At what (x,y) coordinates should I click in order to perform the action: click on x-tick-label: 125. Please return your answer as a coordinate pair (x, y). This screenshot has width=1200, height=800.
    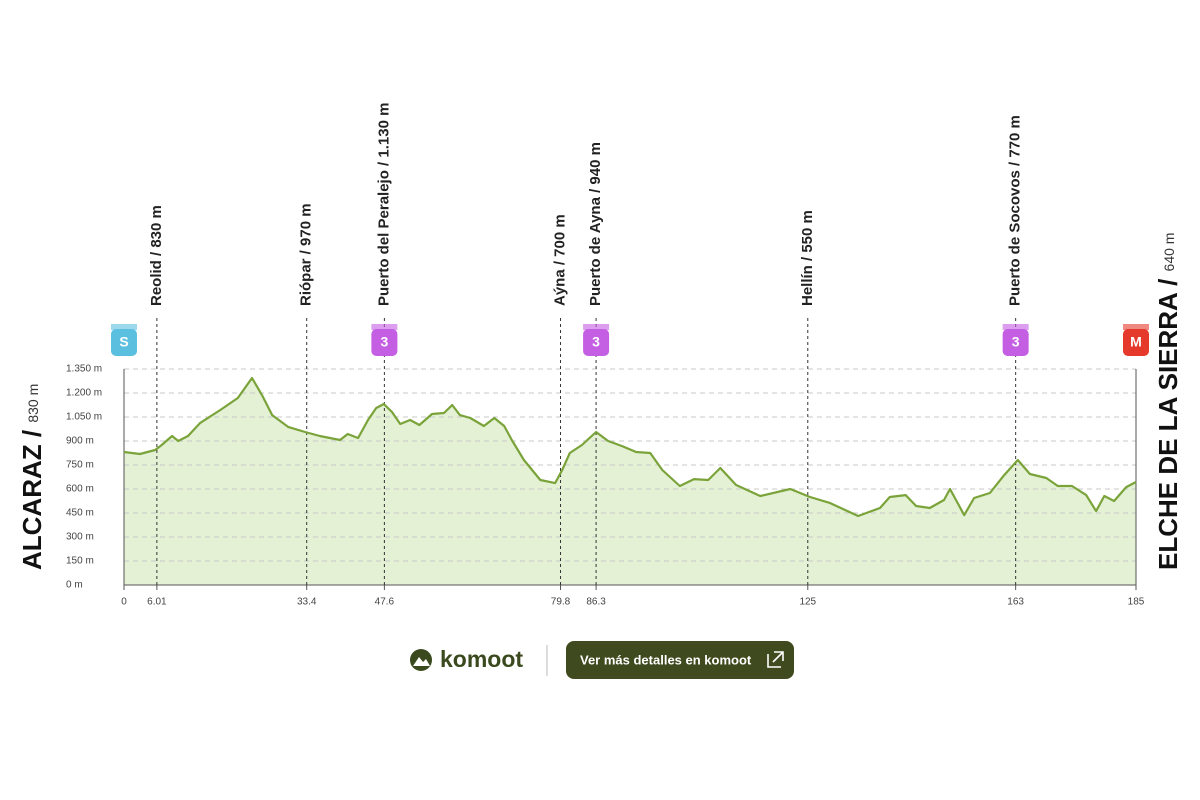
    Looking at the image, I should click on (807, 602).